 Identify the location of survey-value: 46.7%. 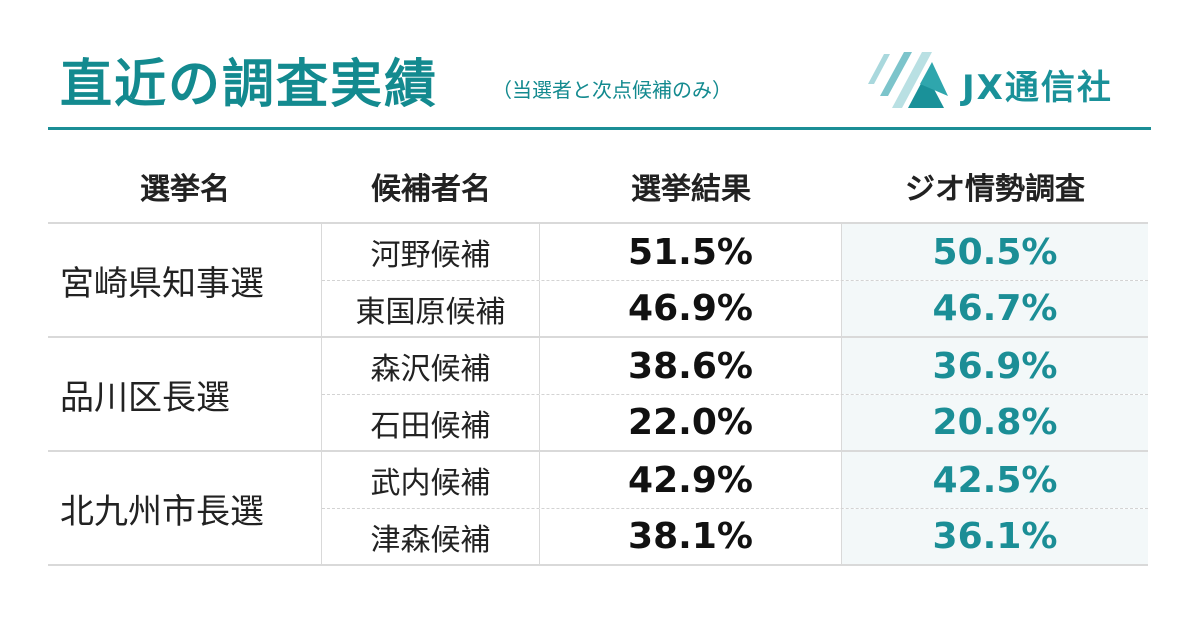
(995, 308).